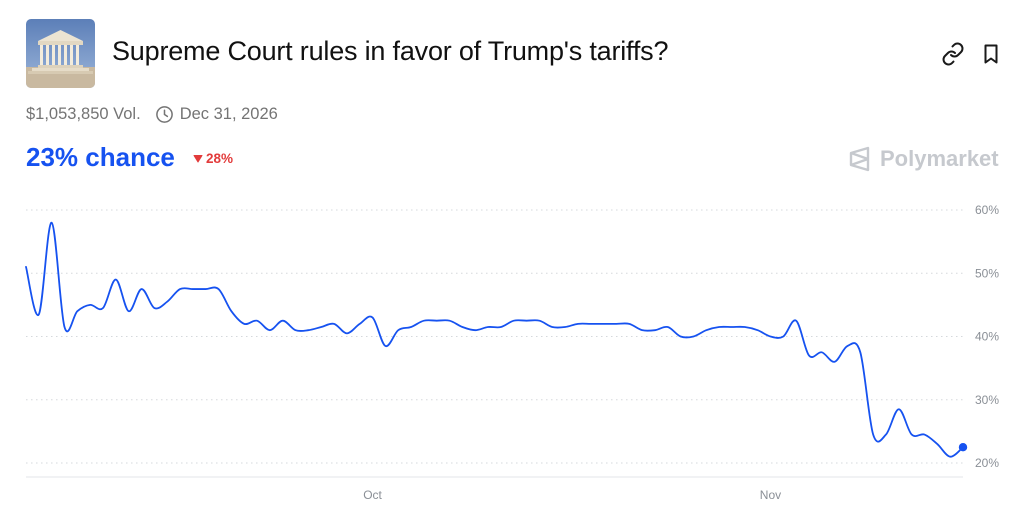 This screenshot has width=1024, height=514. What do you see at coordinates (83, 114) in the screenshot?
I see `volume-text: $1,053,850 Vol.` at bounding box center [83, 114].